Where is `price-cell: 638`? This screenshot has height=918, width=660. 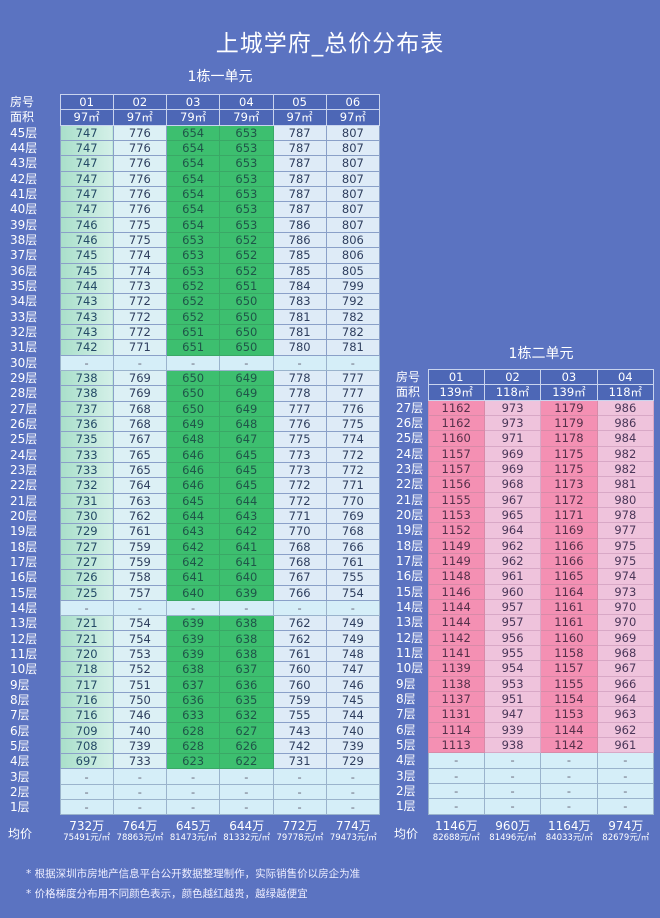
price-cell: 638 is located at coordinates (246, 638).